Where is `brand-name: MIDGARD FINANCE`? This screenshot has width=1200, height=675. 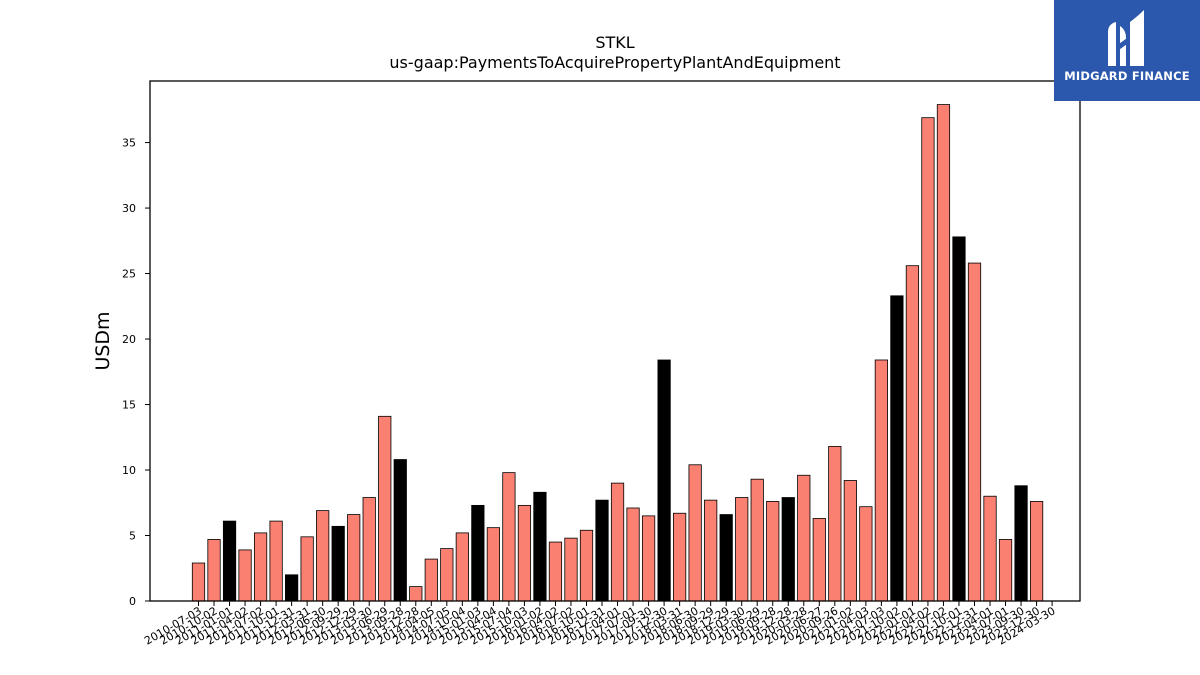 brand-name: MIDGARD FINANCE is located at coordinates (1127, 76).